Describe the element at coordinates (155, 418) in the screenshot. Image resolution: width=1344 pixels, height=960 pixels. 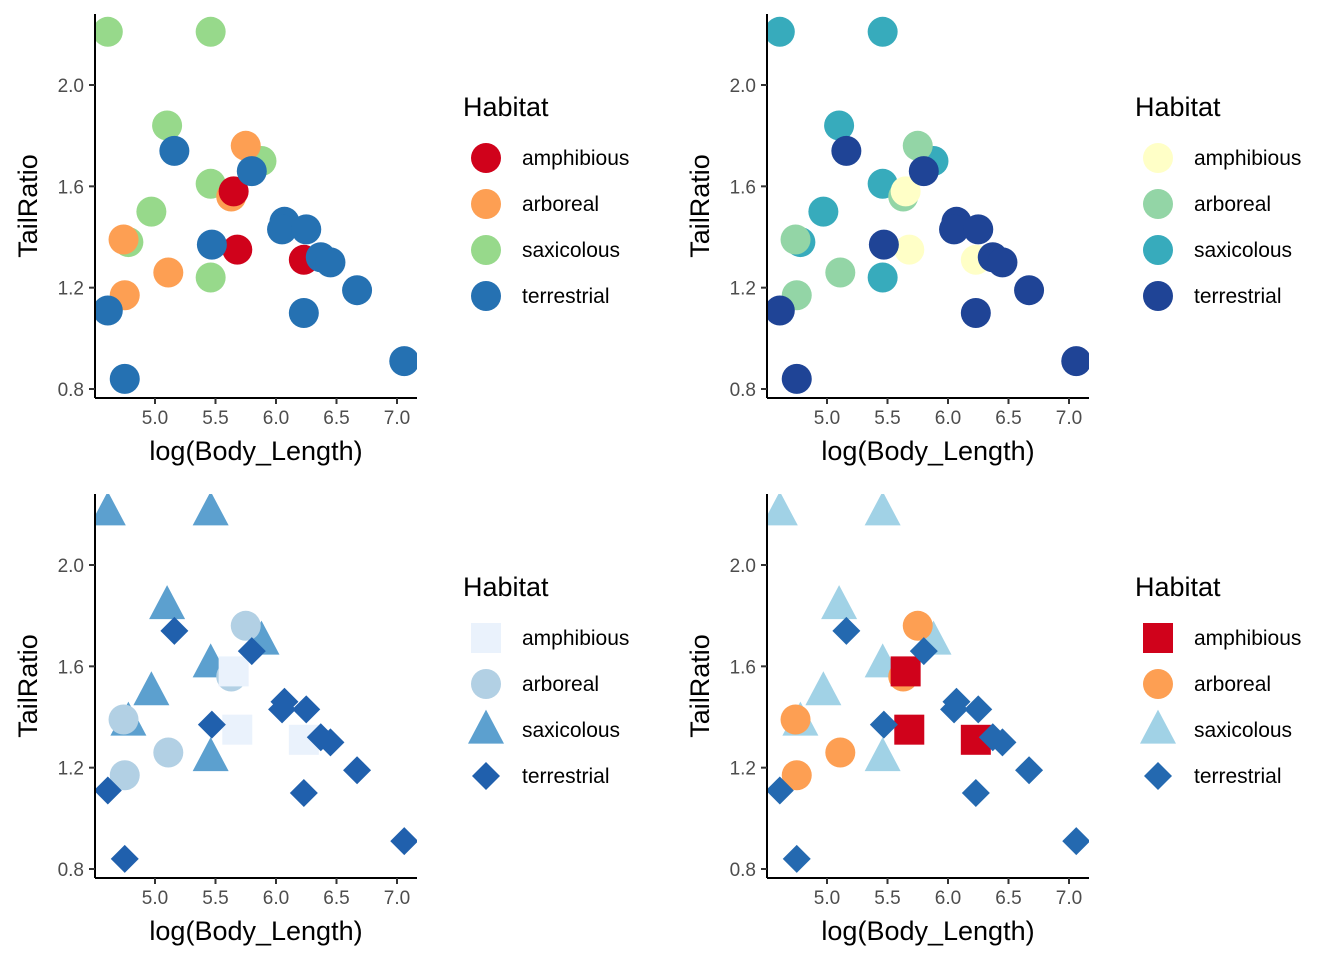
I see `x-tick-label: 5.0` at that location.